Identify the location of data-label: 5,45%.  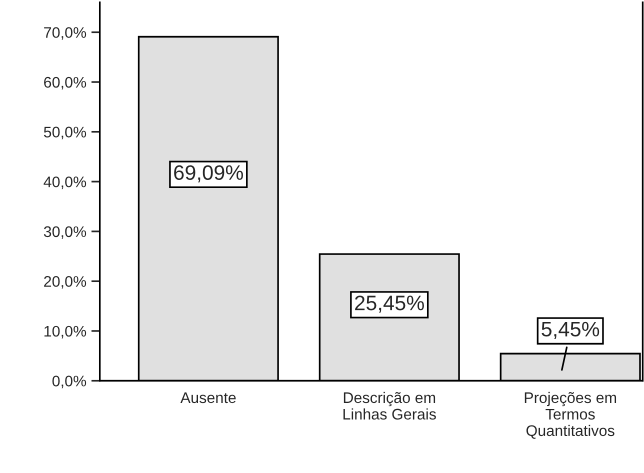
(571, 330).